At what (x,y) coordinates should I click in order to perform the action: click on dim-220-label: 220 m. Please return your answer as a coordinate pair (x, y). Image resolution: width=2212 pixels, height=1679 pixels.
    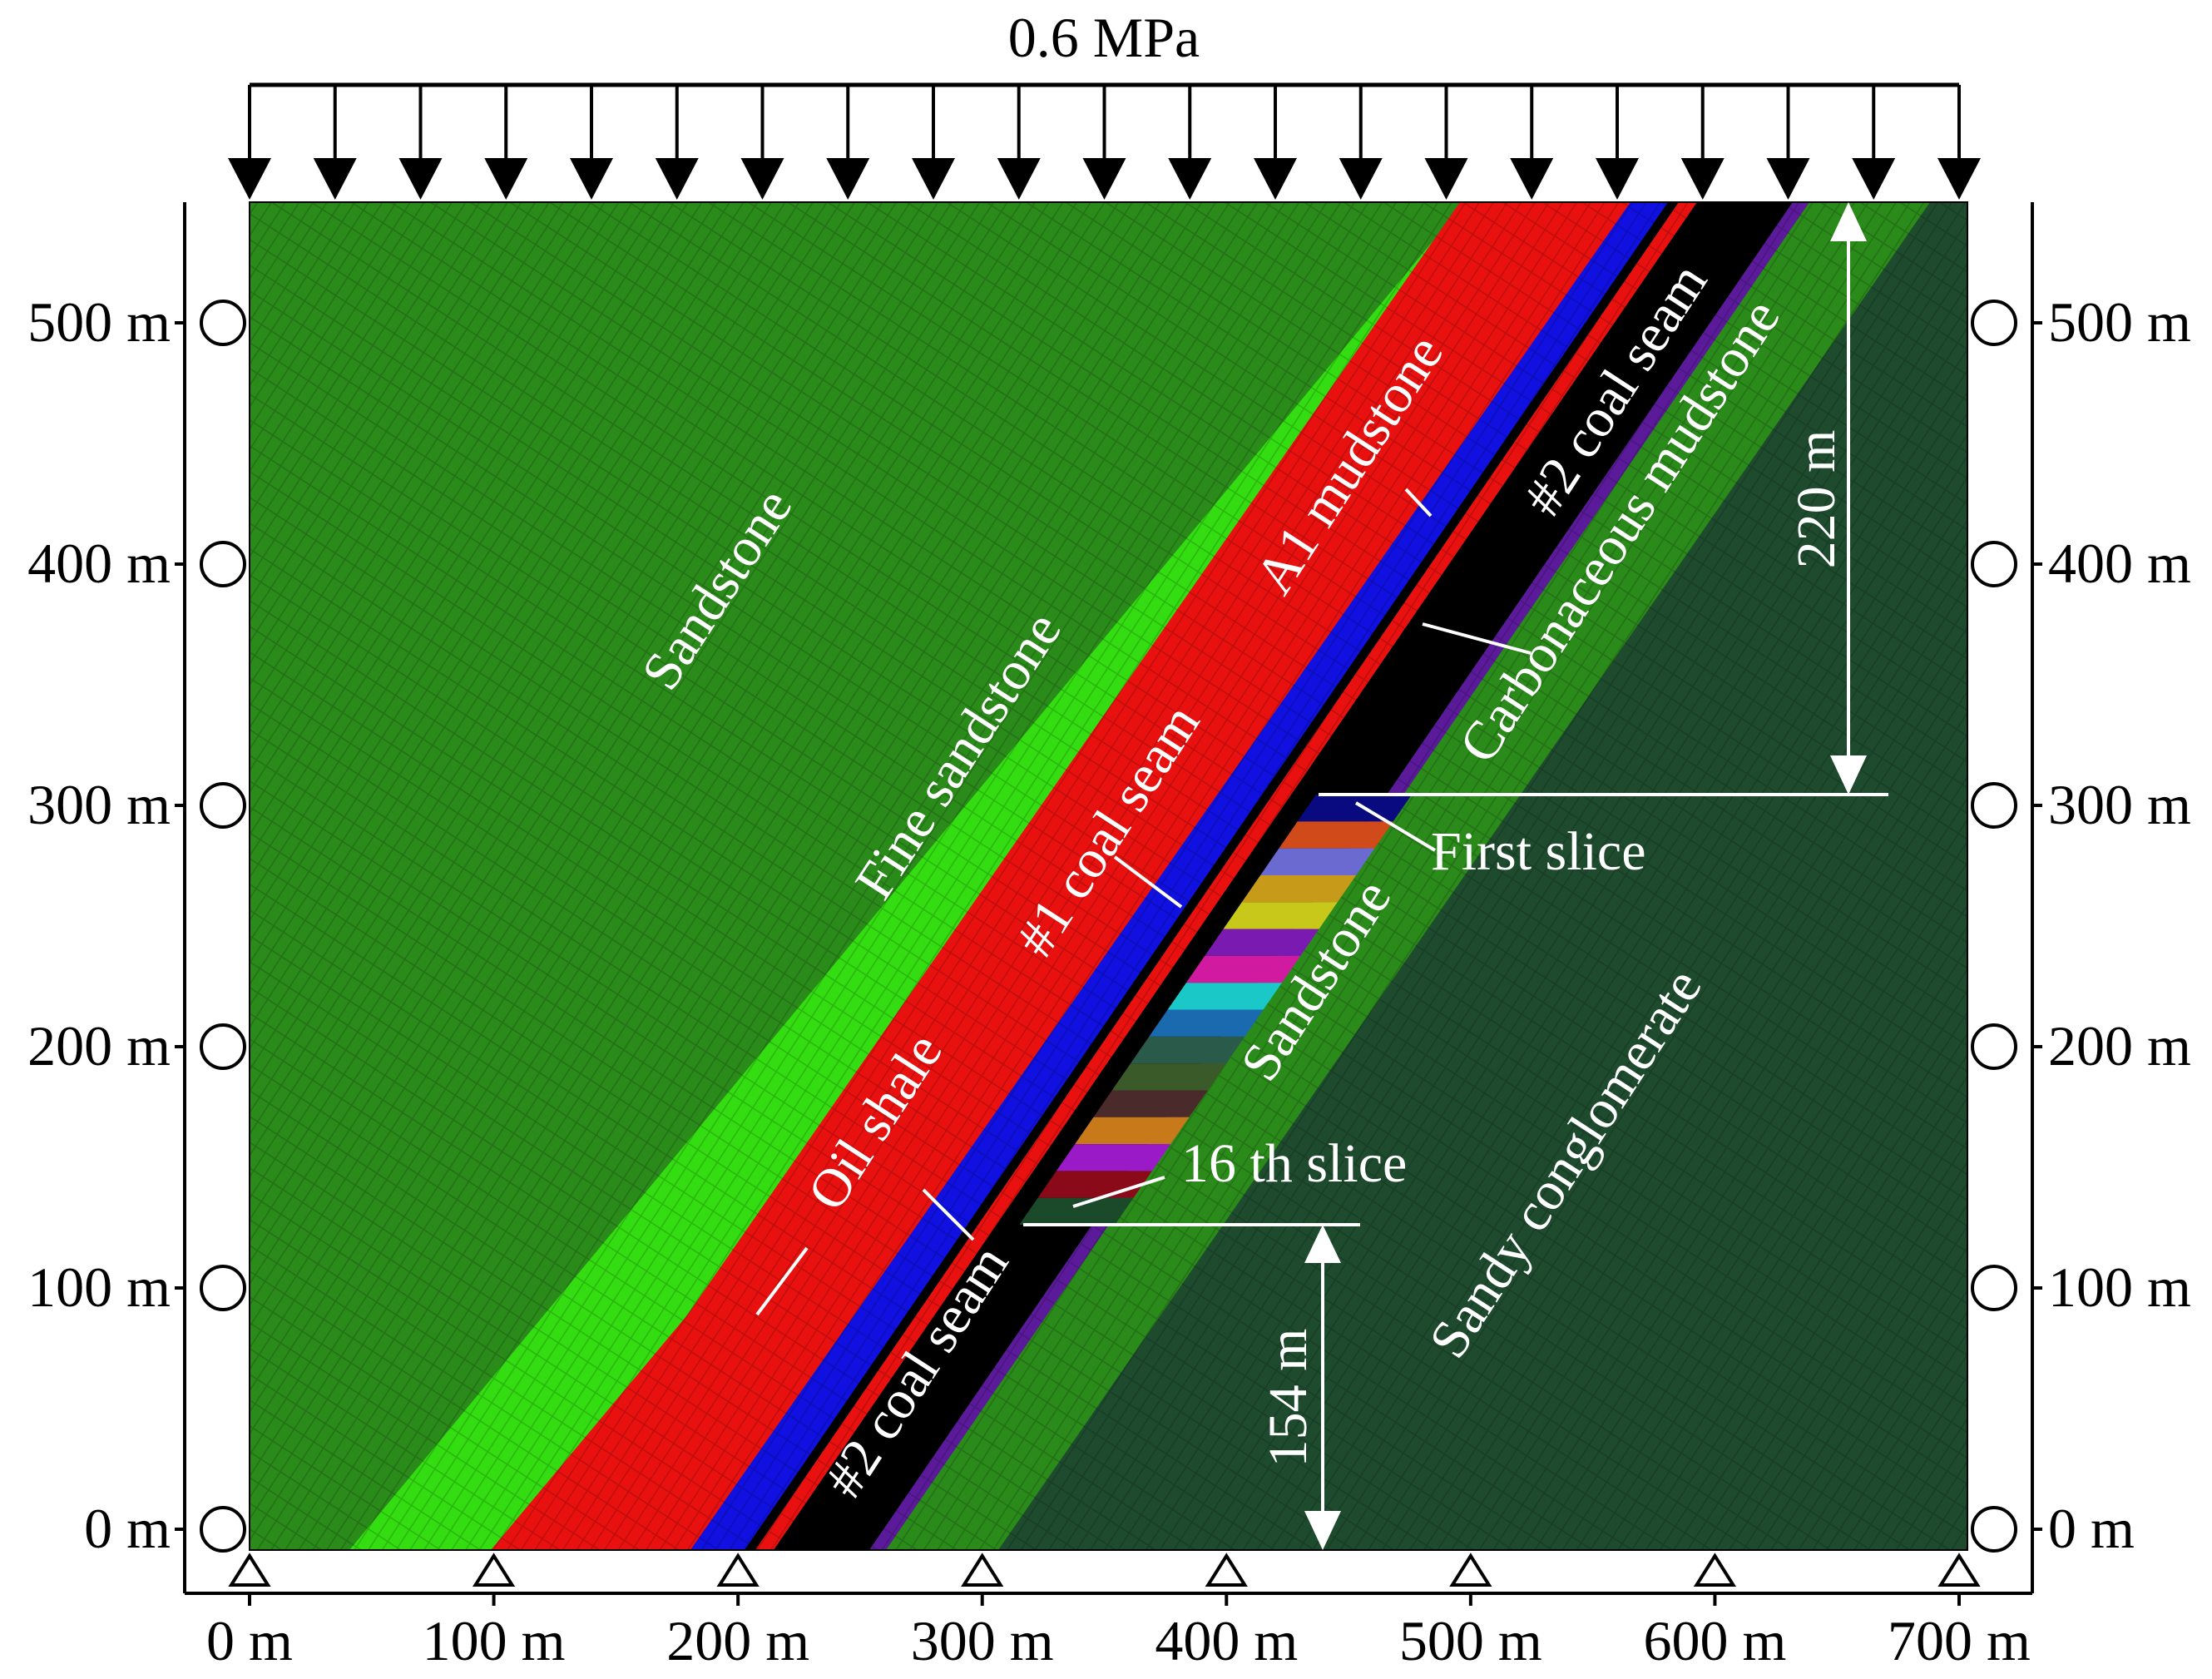
    Looking at the image, I should click on (1816, 499).